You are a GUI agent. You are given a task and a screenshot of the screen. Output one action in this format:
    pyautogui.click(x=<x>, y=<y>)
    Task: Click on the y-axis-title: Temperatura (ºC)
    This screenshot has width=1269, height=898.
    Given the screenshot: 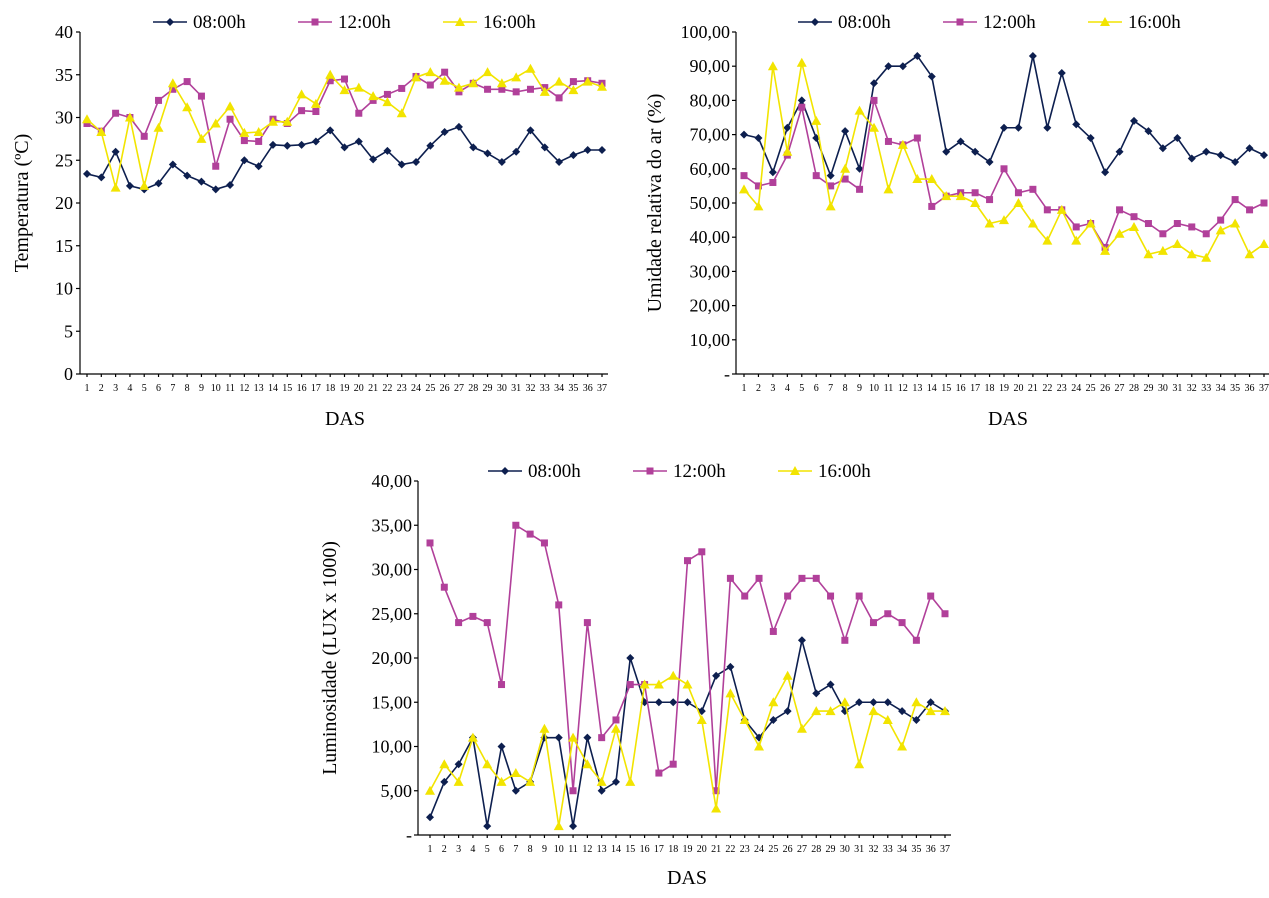 What is the action you would take?
    pyautogui.click(x=22, y=203)
    